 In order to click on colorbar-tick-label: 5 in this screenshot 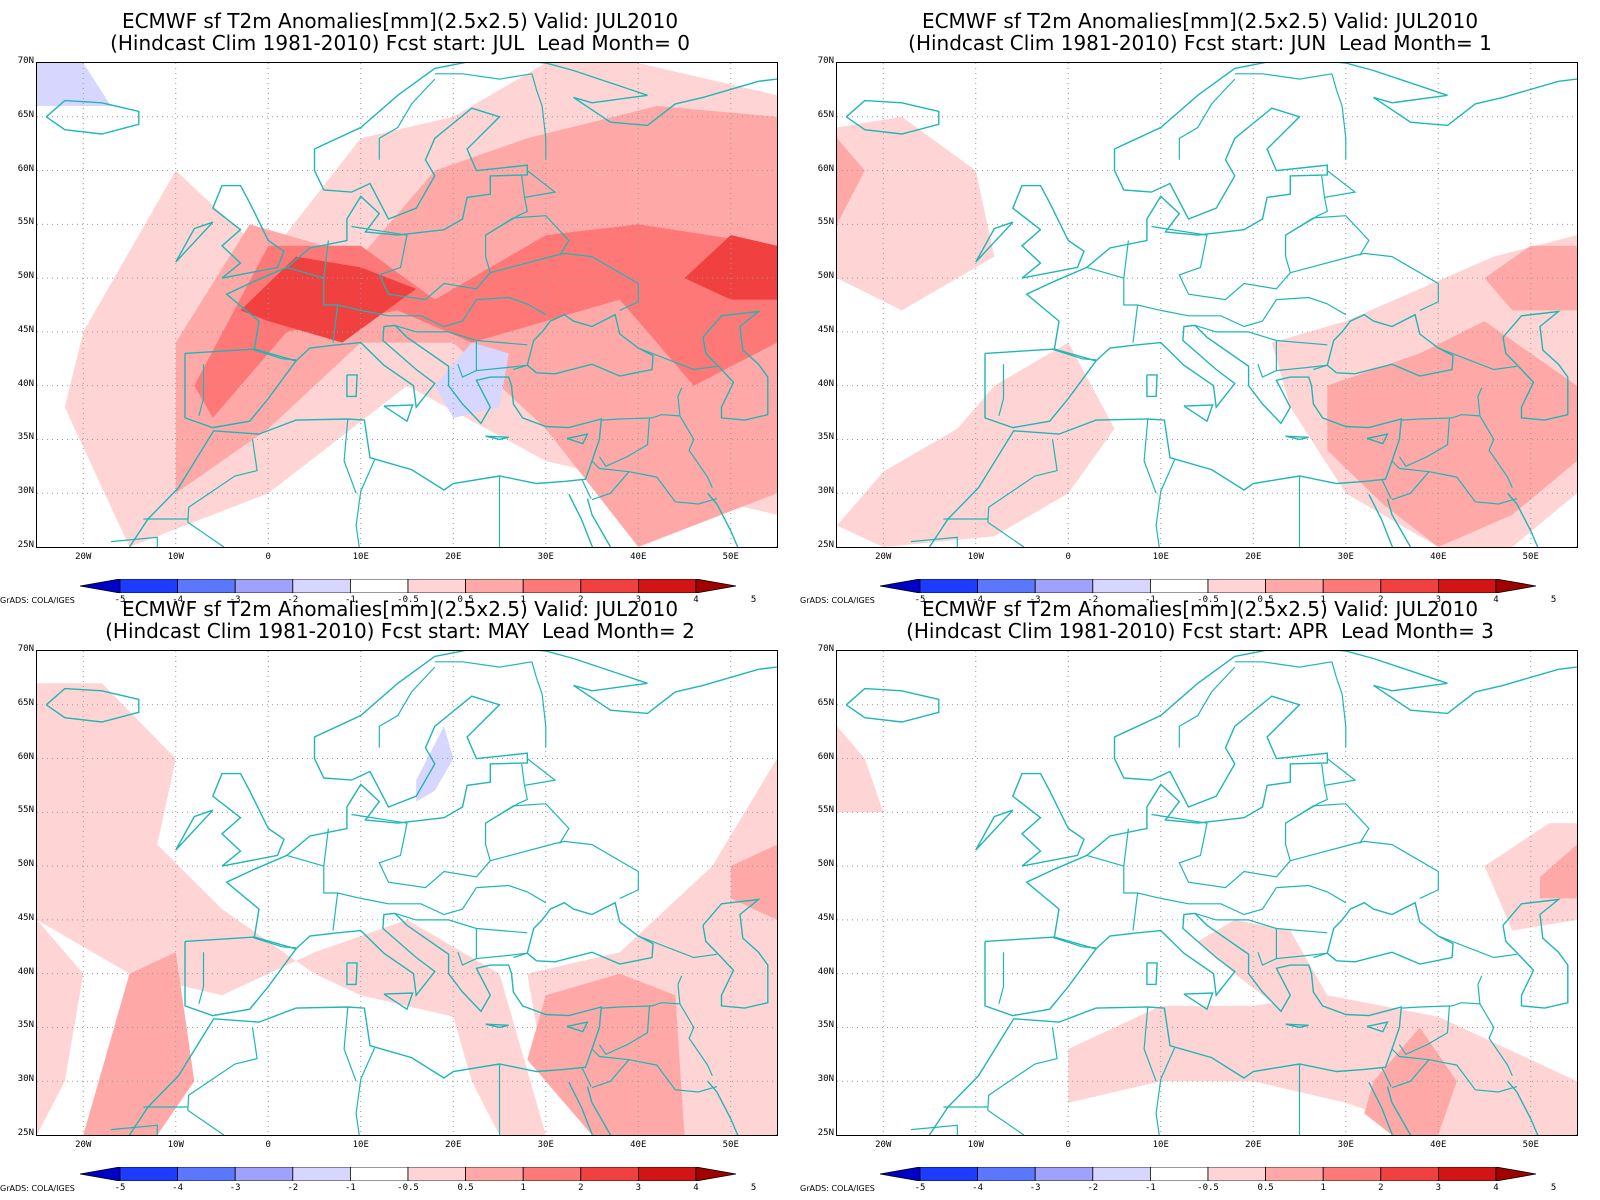, I will do `click(753, 1188)`.